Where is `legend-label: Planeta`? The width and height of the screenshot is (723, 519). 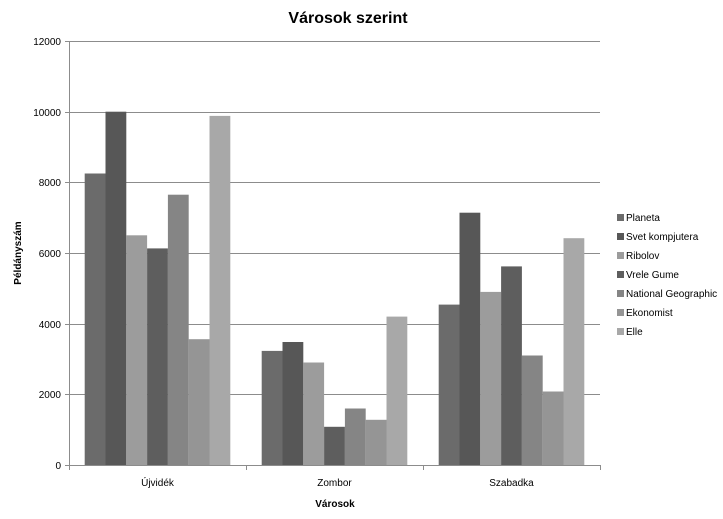 legend-label: Planeta is located at coordinates (643, 218).